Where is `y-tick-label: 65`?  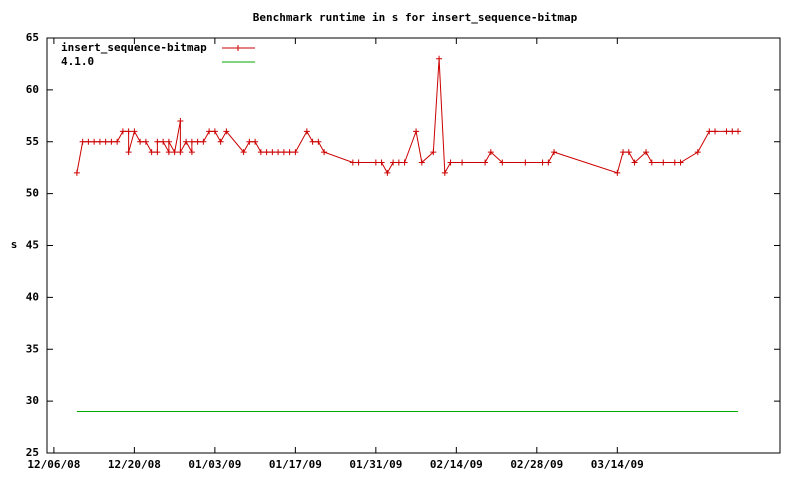 y-tick-label: 65 is located at coordinates (32, 37).